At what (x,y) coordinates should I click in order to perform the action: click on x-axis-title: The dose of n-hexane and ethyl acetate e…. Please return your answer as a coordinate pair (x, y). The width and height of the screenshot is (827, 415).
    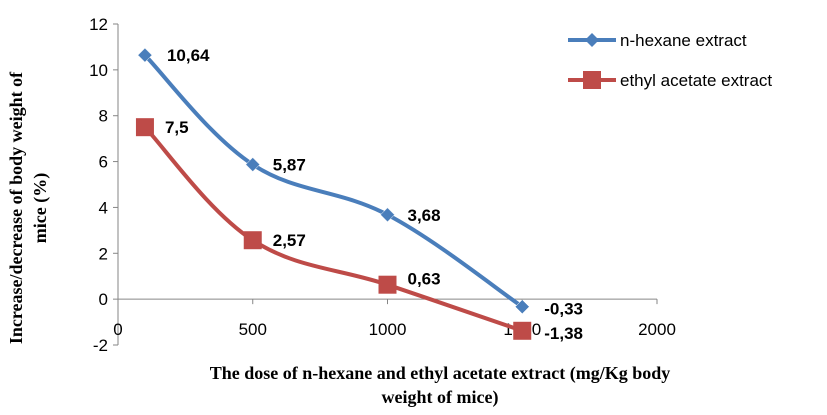
    Looking at the image, I should click on (440, 373).